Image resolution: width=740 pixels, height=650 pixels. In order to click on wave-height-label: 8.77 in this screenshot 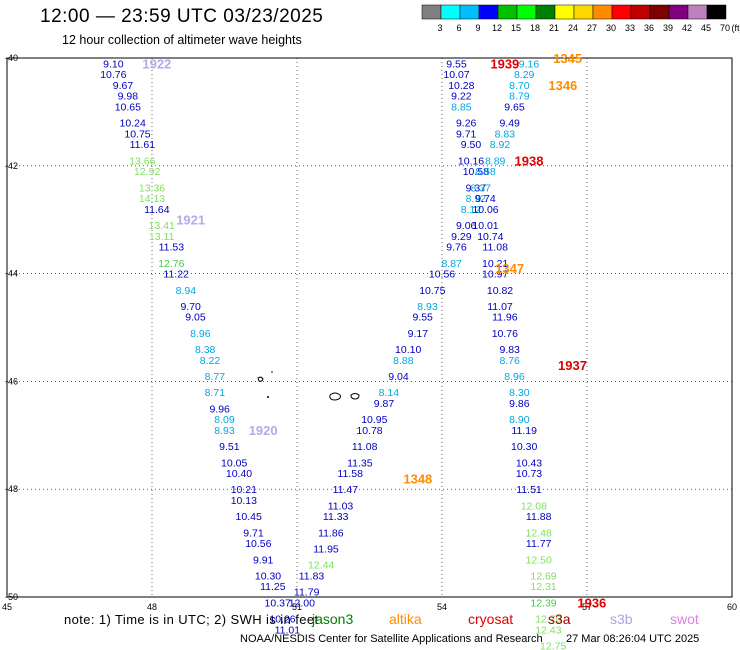, I will do `click(215, 377)`.